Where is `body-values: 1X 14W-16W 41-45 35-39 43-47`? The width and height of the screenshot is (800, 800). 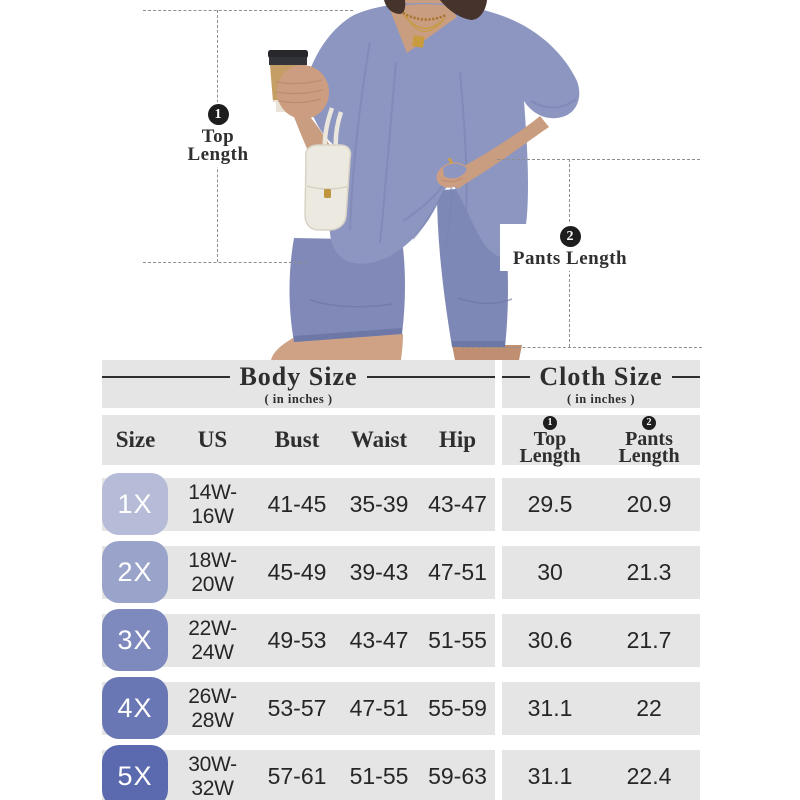
body-values: 1X 14W-16W 41-45 35-39 43-47 is located at coordinates (298, 504).